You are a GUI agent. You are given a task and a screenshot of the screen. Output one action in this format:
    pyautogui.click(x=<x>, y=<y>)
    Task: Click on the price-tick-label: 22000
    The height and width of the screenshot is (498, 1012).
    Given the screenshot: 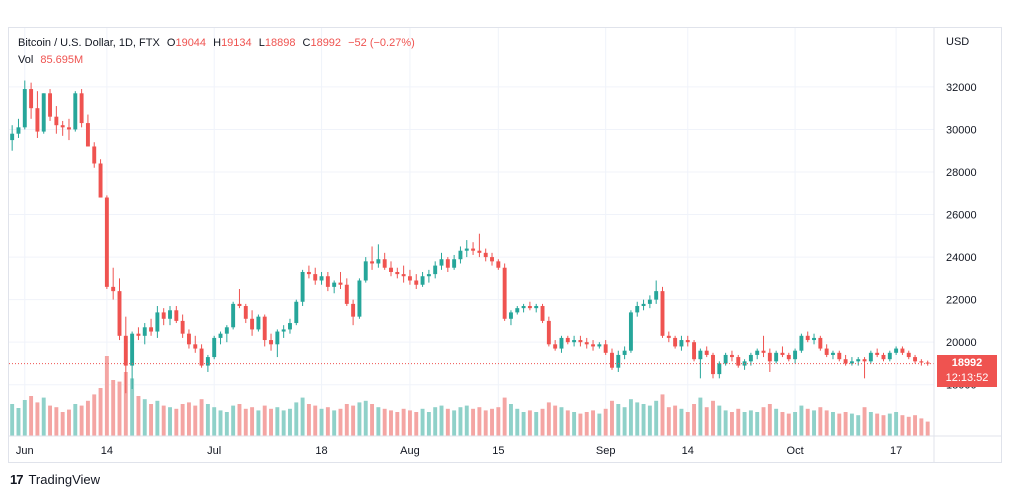 What is the action you would take?
    pyautogui.click(x=961, y=301)
    